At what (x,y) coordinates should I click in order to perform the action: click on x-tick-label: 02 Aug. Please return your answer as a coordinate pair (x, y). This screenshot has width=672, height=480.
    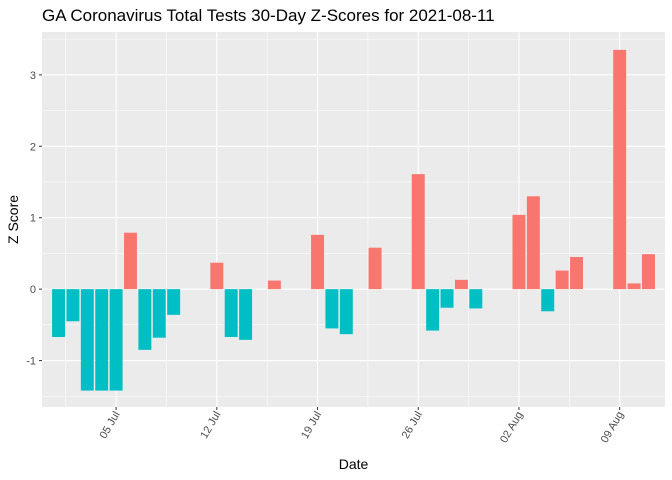
    Looking at the image, I should click on (512, 428).